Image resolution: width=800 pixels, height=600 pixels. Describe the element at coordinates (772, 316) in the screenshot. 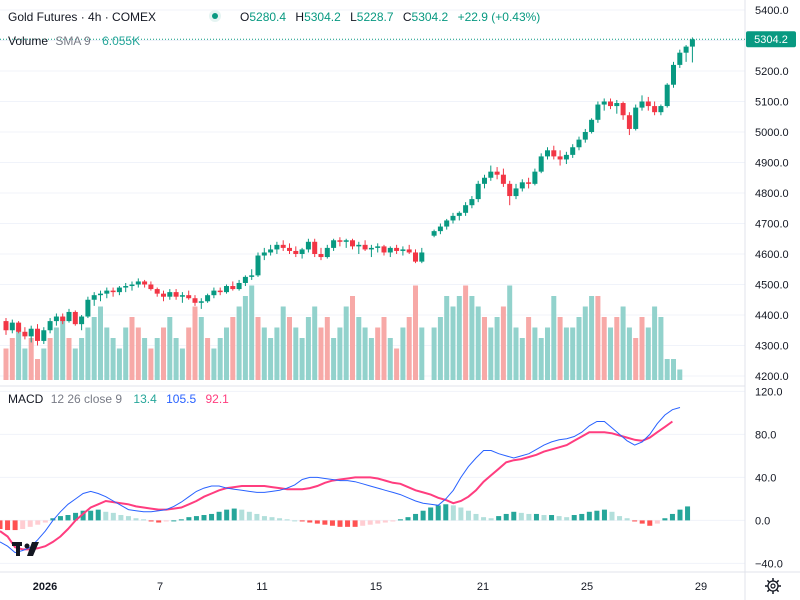

I see `price-tick-label: 4400.0` at that location.